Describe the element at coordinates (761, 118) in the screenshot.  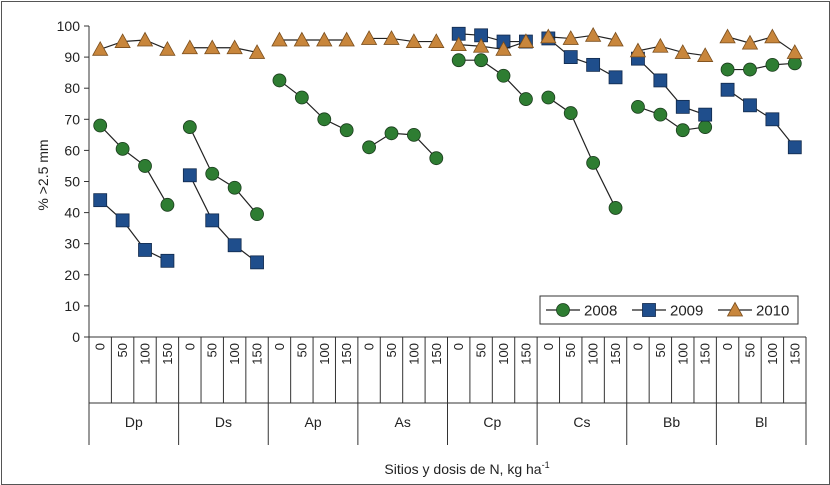
I see `series-line-2009-Bl` at that location.